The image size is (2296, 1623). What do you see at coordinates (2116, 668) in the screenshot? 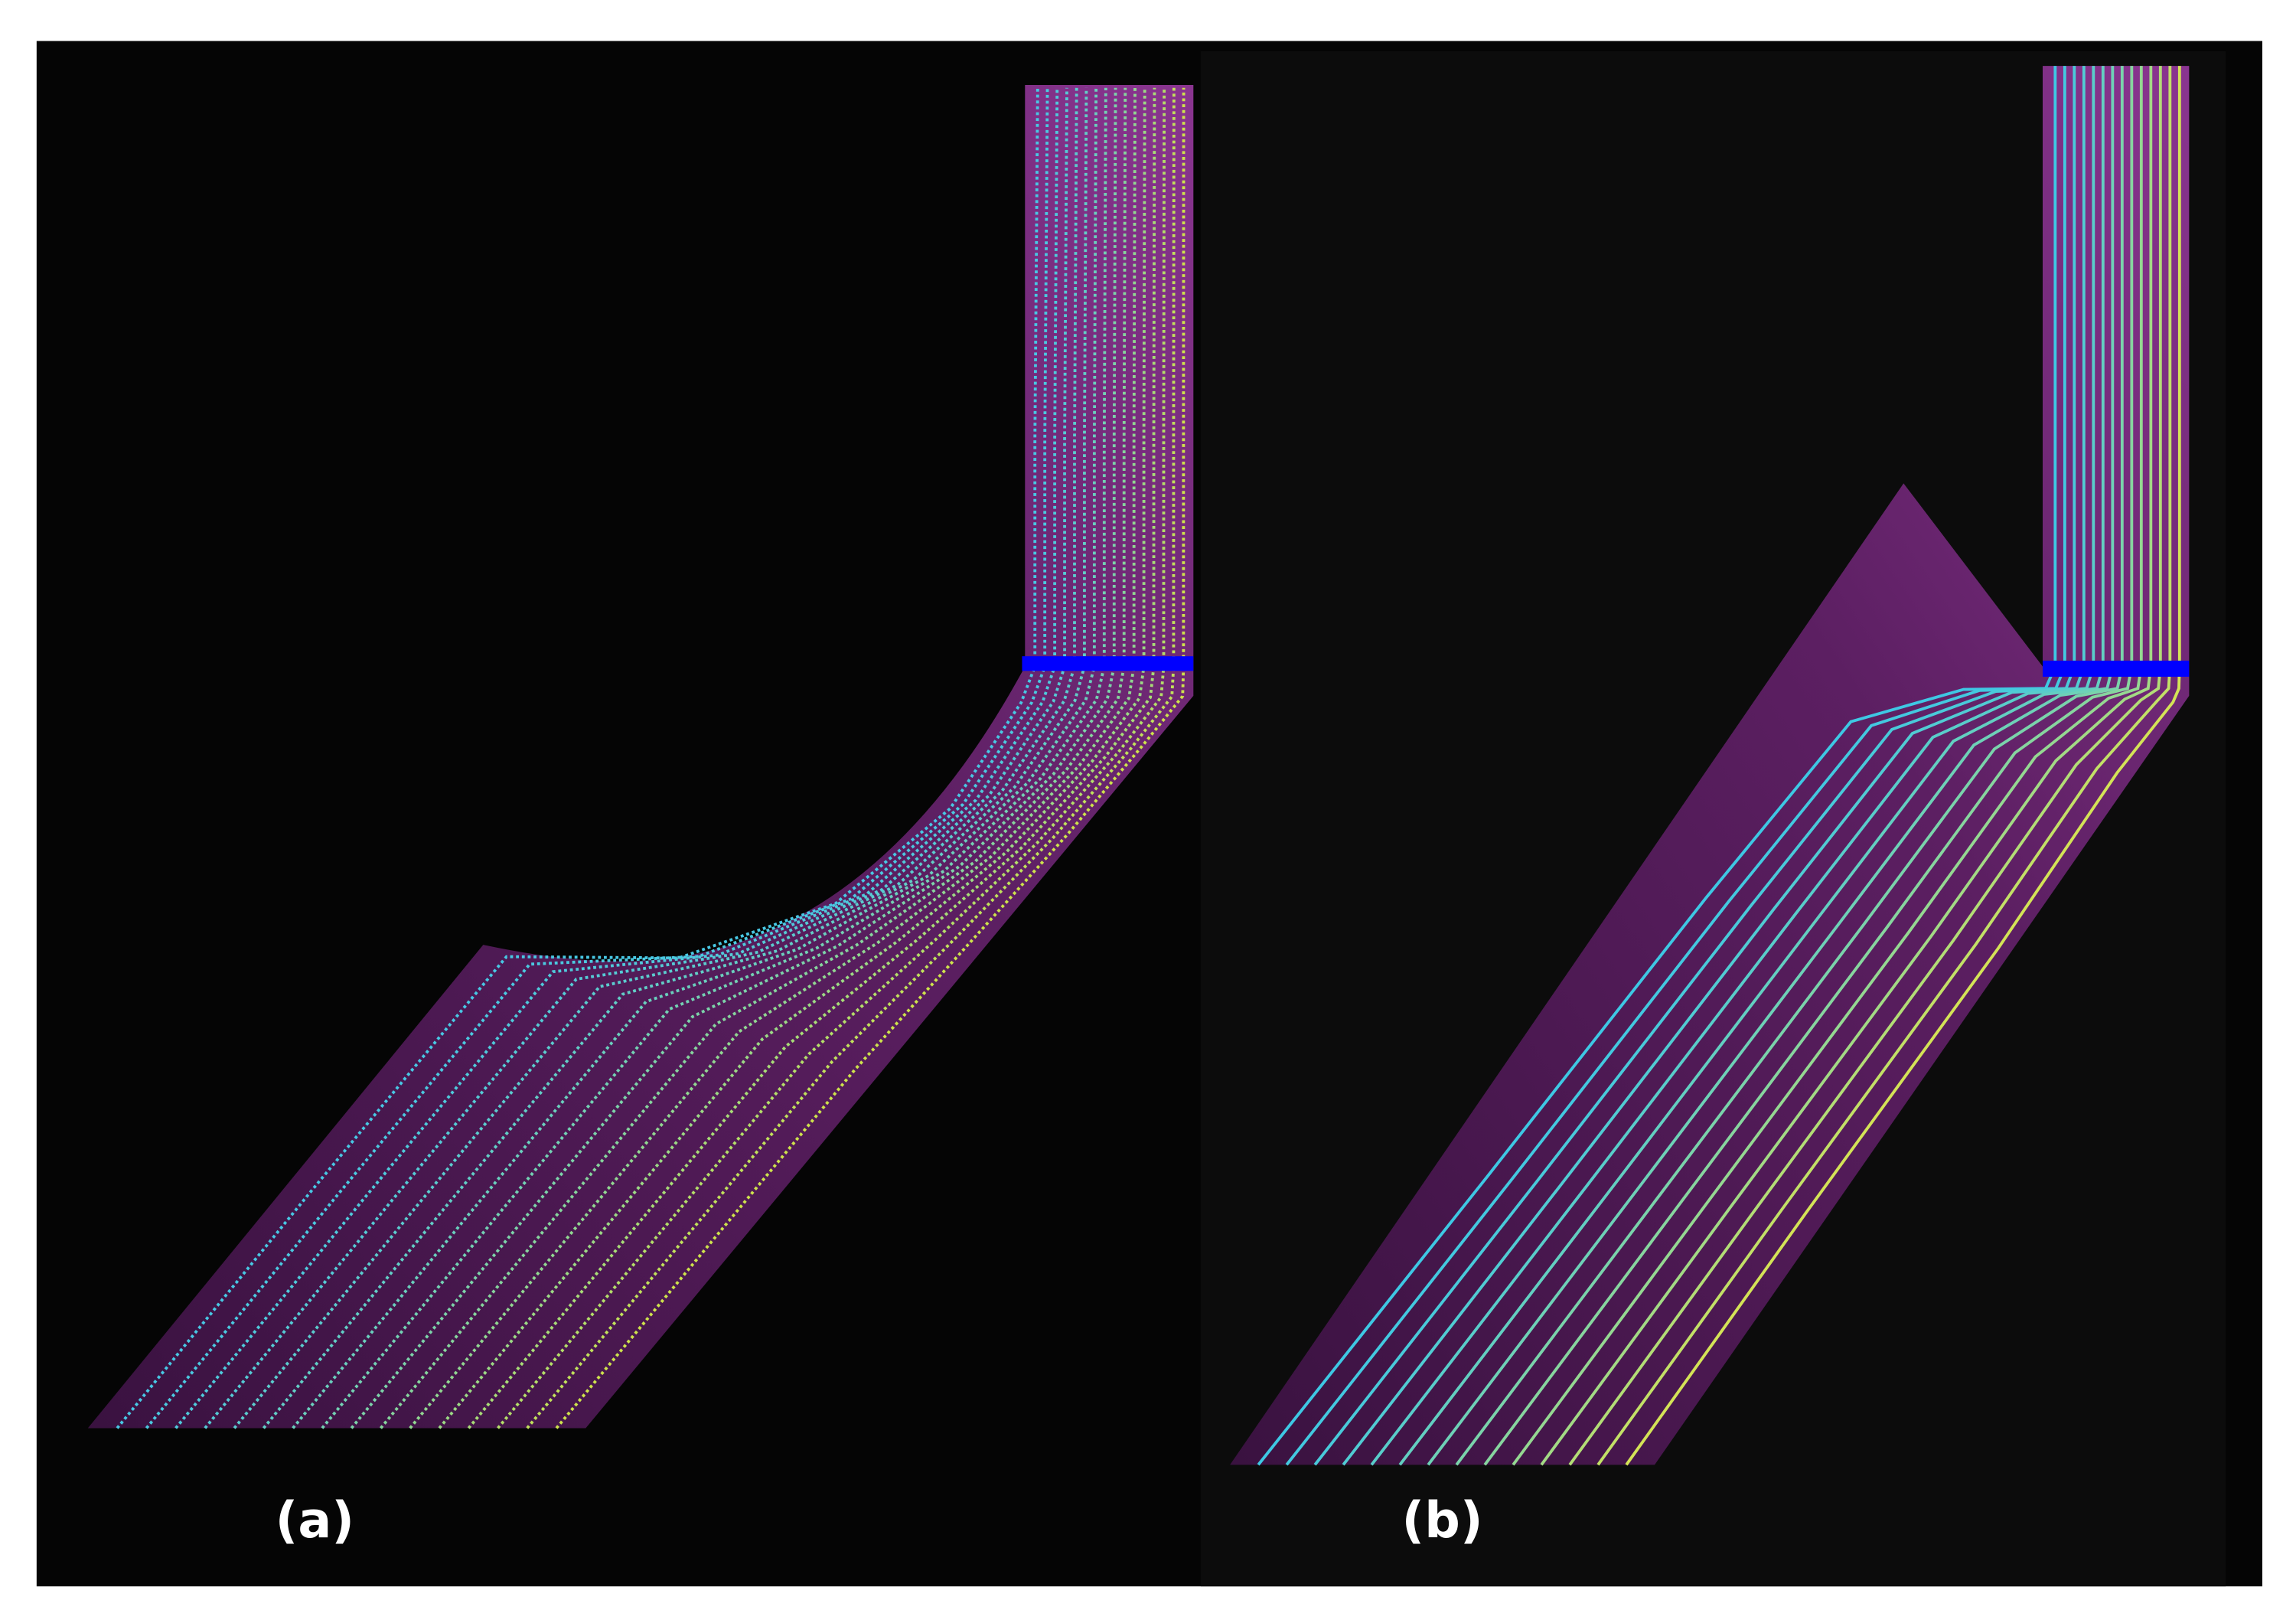
I see `outlet-bar-b` at bounding box center [2116, 668].